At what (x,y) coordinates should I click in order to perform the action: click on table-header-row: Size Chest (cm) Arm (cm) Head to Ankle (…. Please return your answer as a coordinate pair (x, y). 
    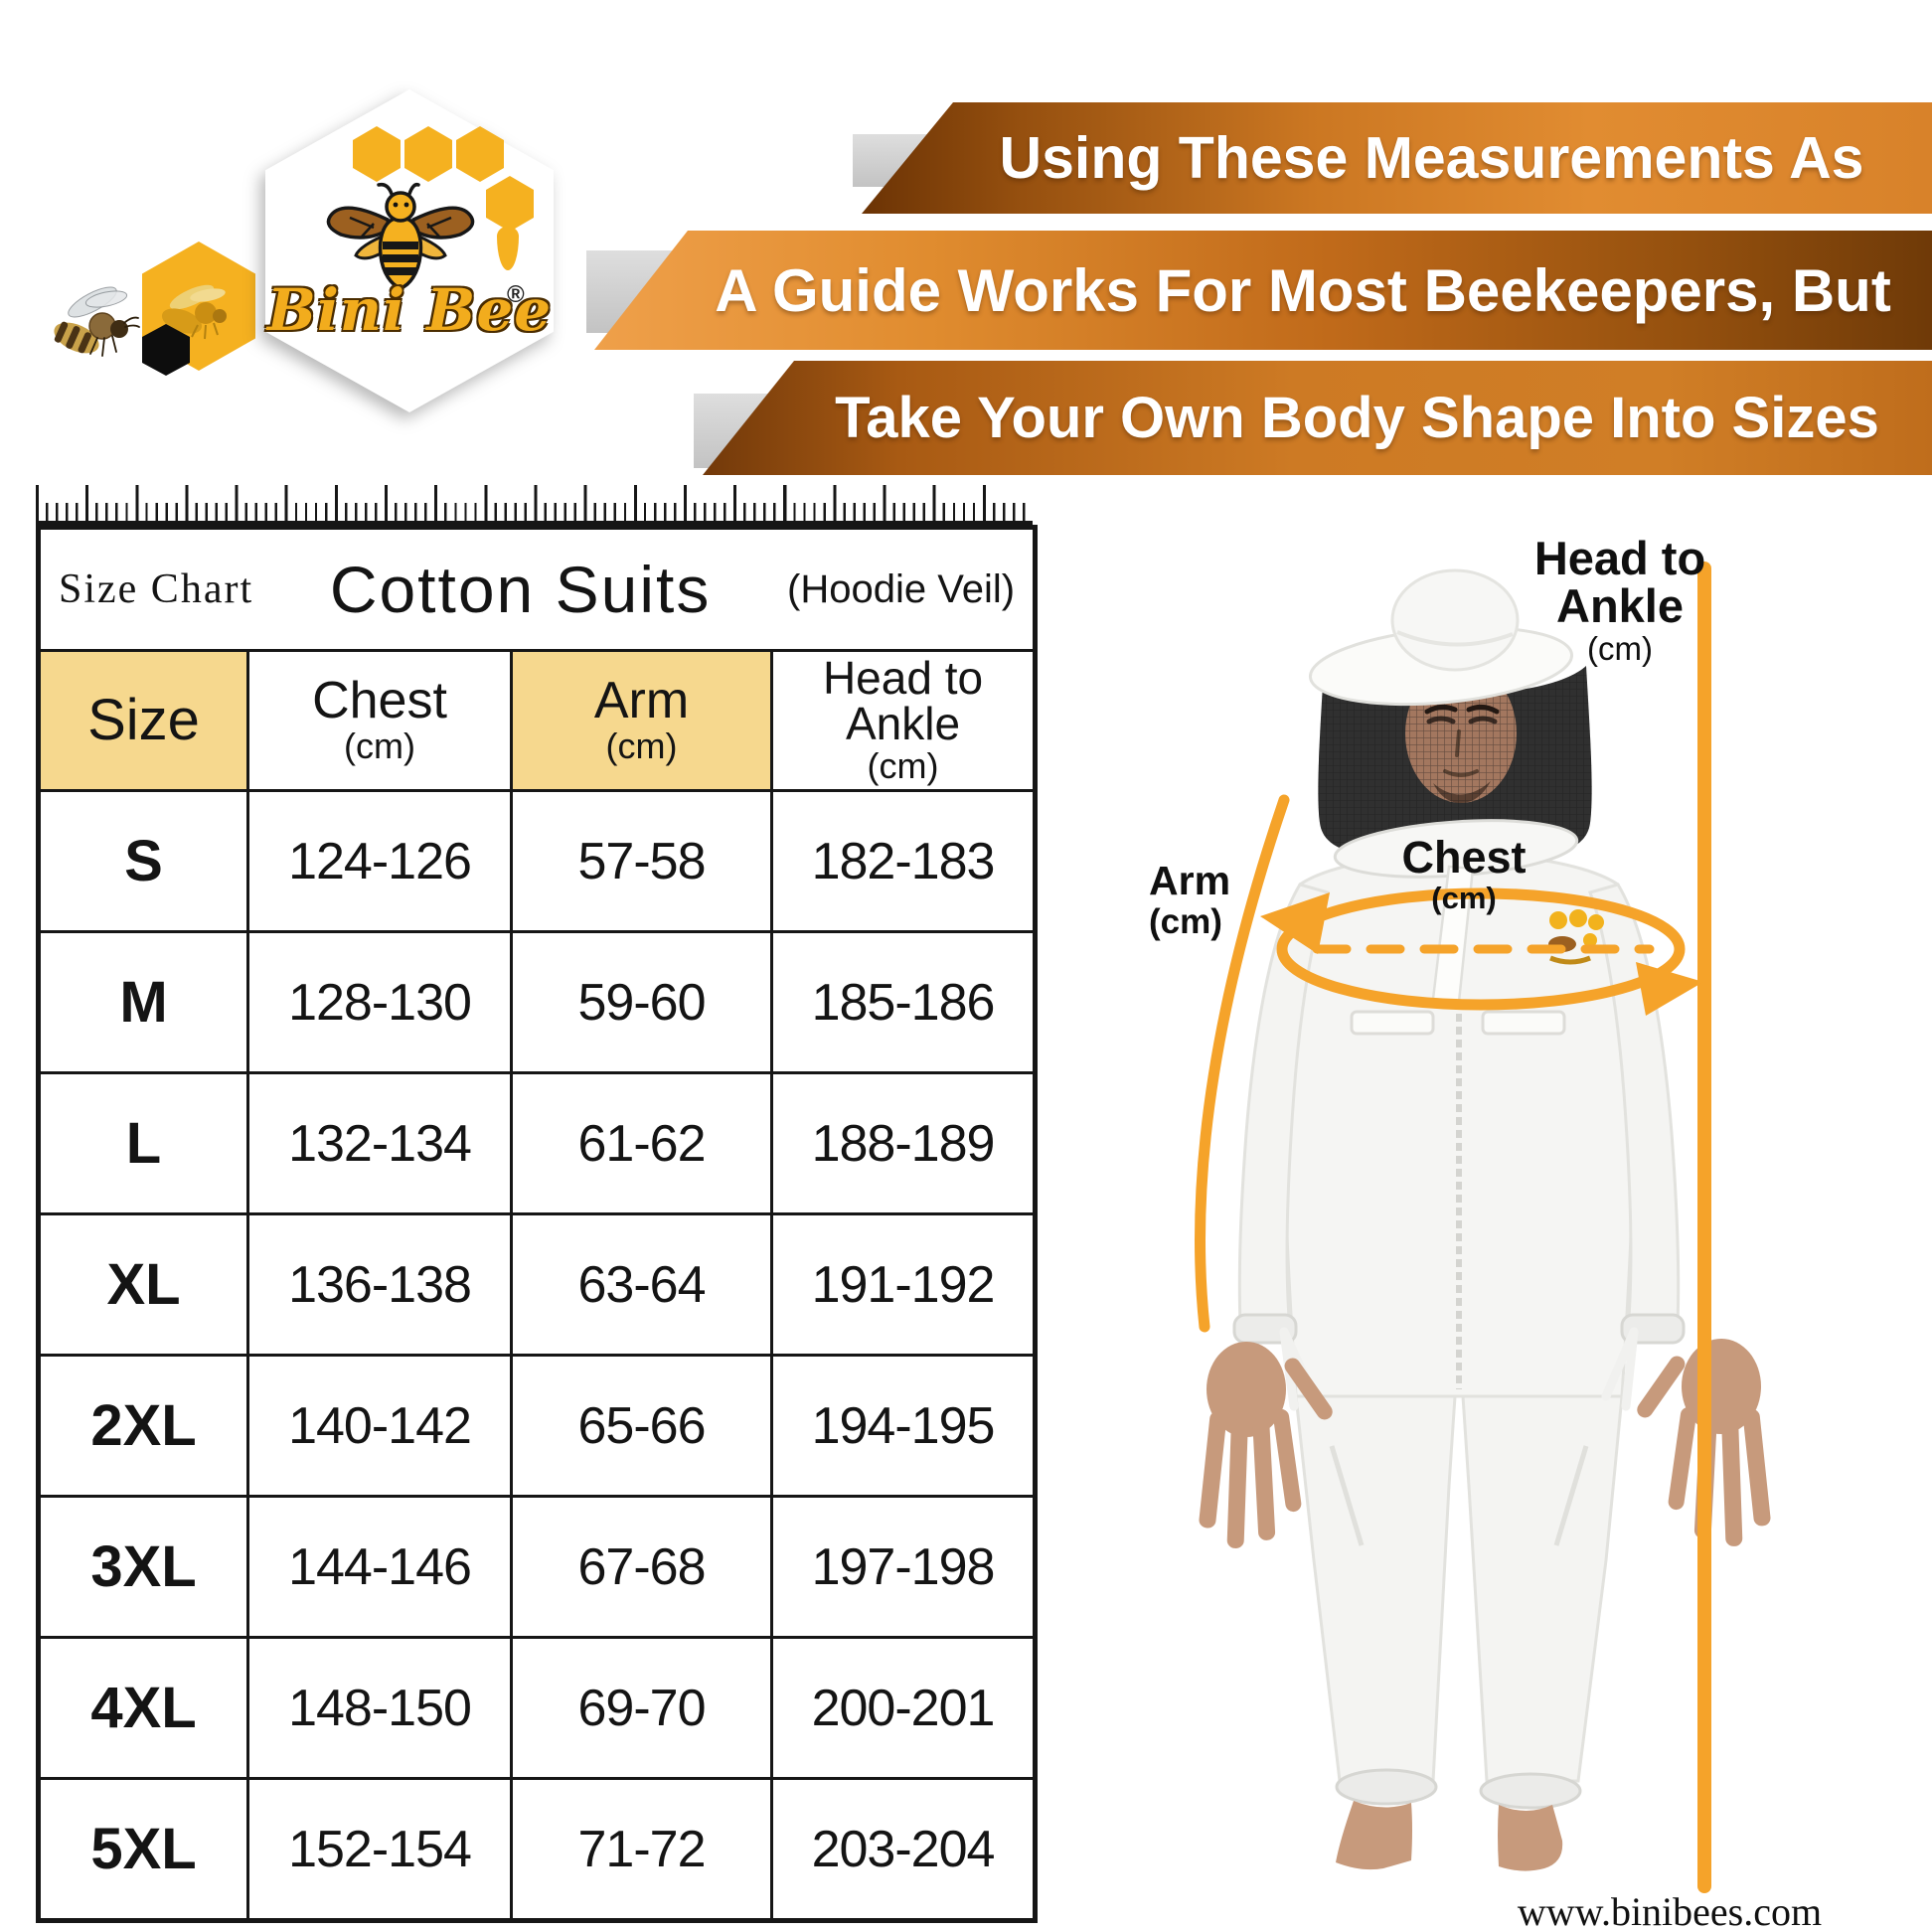
    Looking at the image, I should click on (537, 720).